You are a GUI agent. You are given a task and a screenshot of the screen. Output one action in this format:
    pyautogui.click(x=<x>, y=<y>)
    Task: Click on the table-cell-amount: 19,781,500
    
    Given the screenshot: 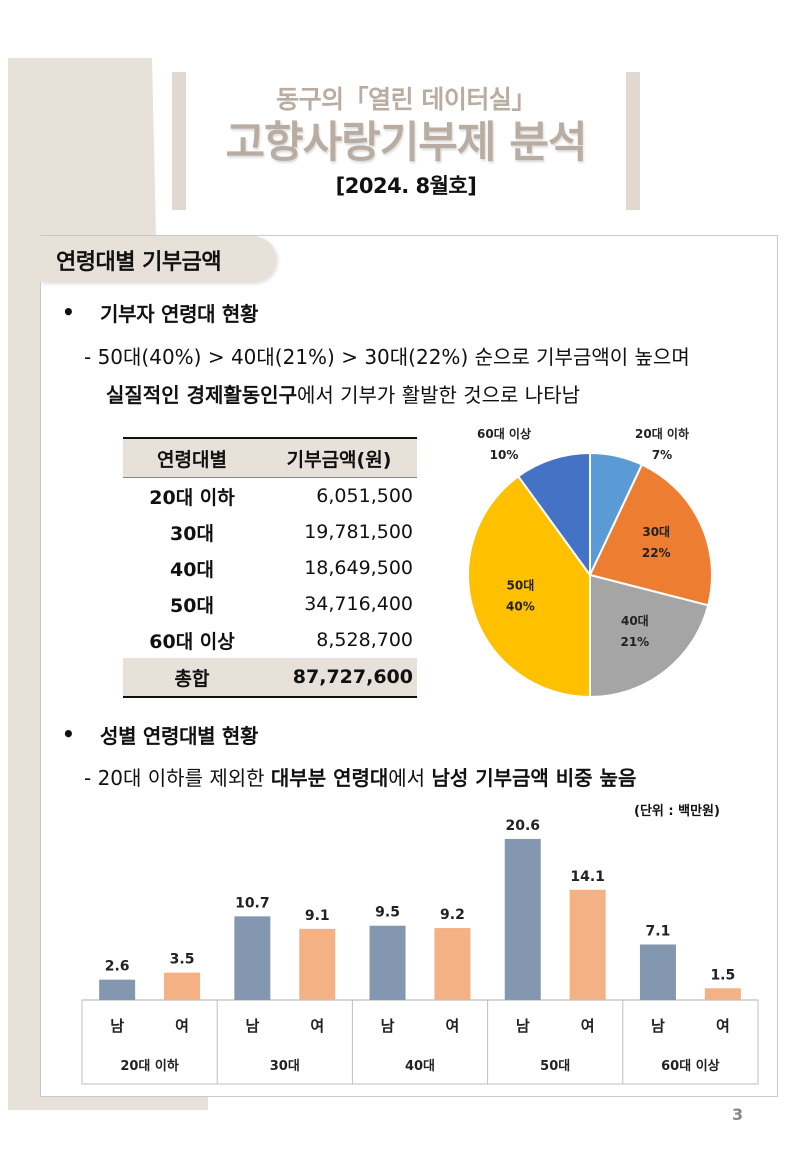 What is the action you would take?
    pyautogui.click(x=358, y=532)
    